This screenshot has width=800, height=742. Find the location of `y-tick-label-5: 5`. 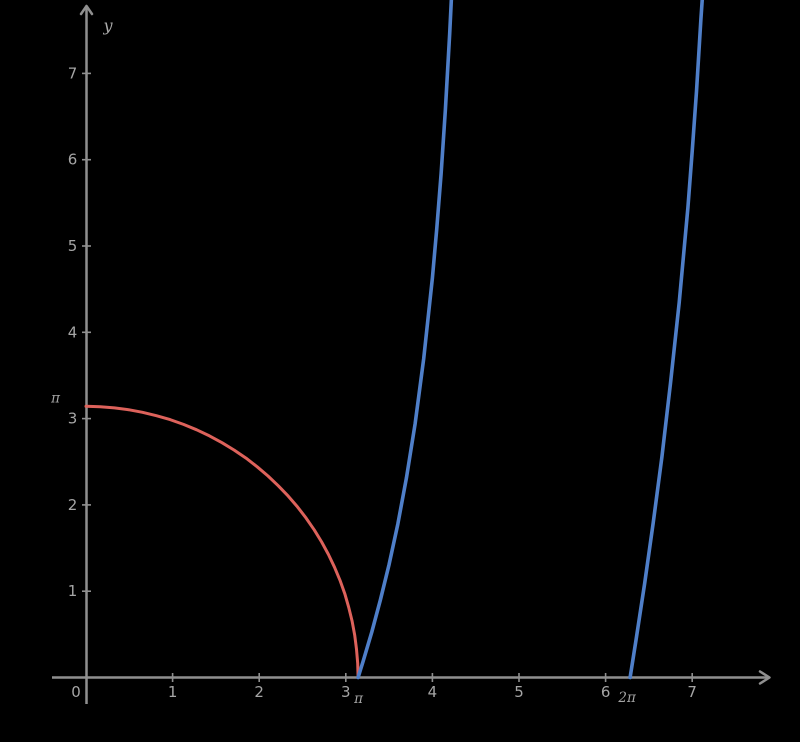

y-tick-label-5: 5 is located at coordinates (73, 246).